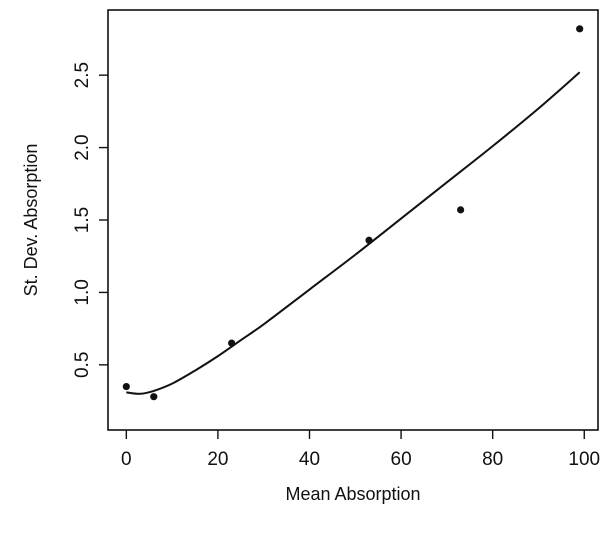 This screenshot has width=608, height=533. What do you see at coordinates (492, 459) in the screenshot?
I see `x-tick-label: 80` at bounding box center [492, 459].